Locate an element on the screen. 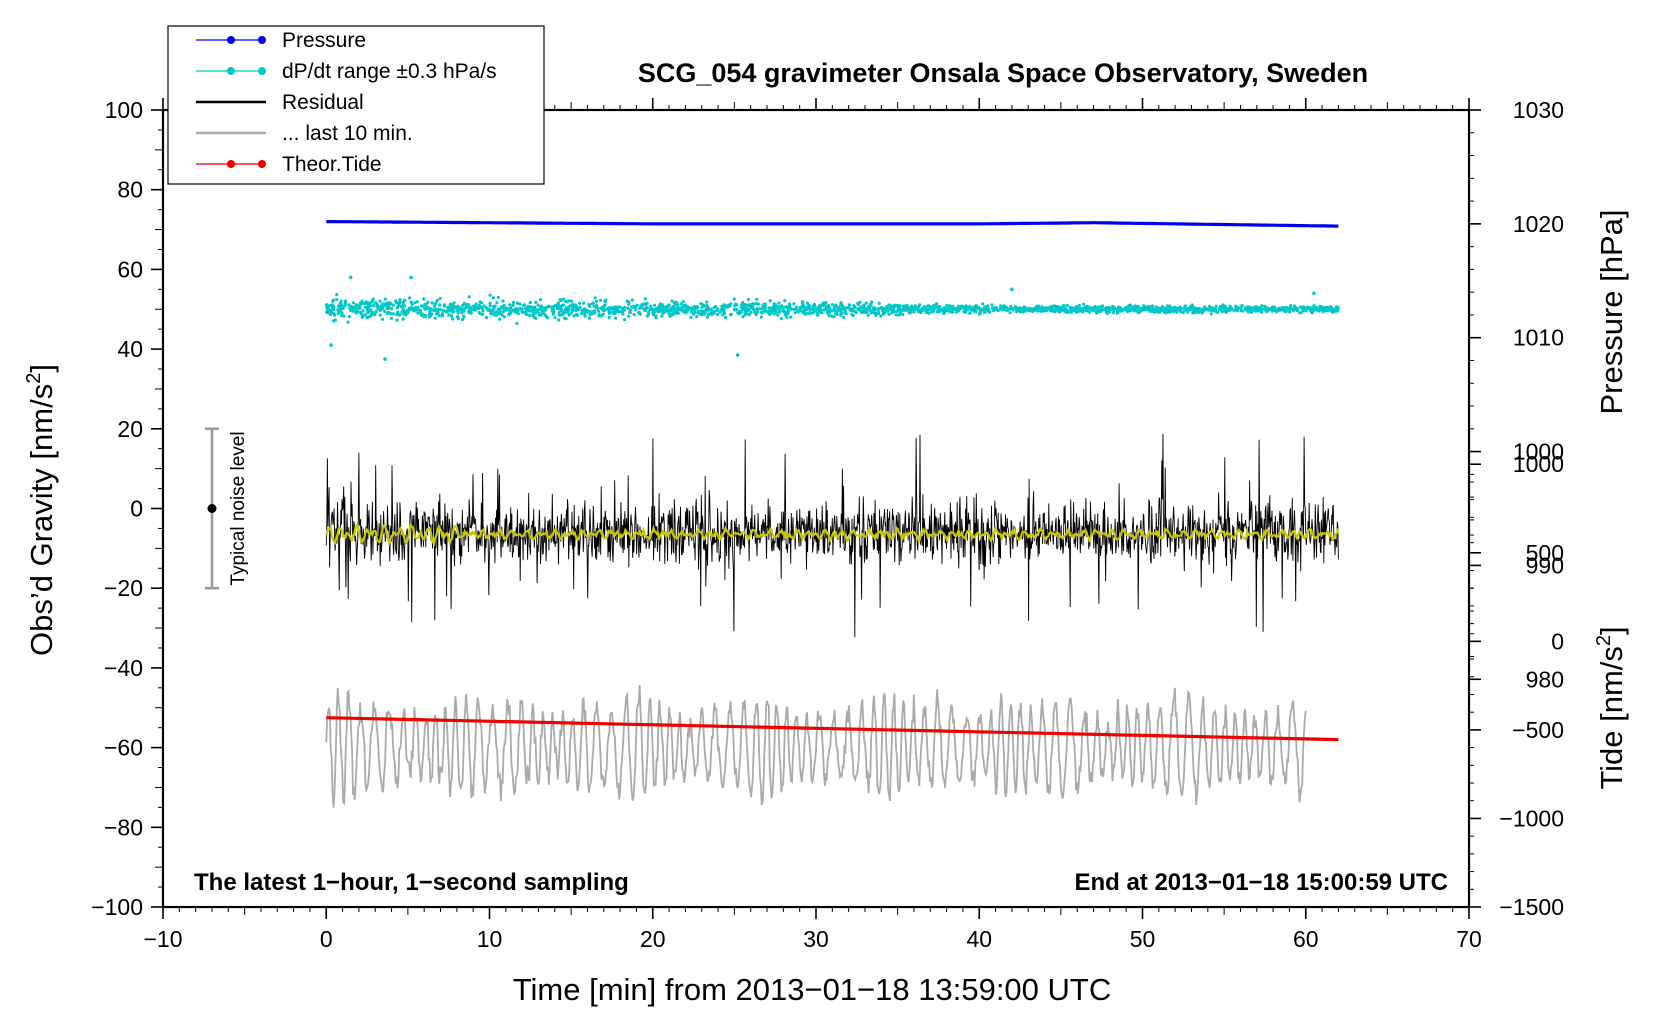  x-tick-label: 40 is located at coordinates (979, 939).